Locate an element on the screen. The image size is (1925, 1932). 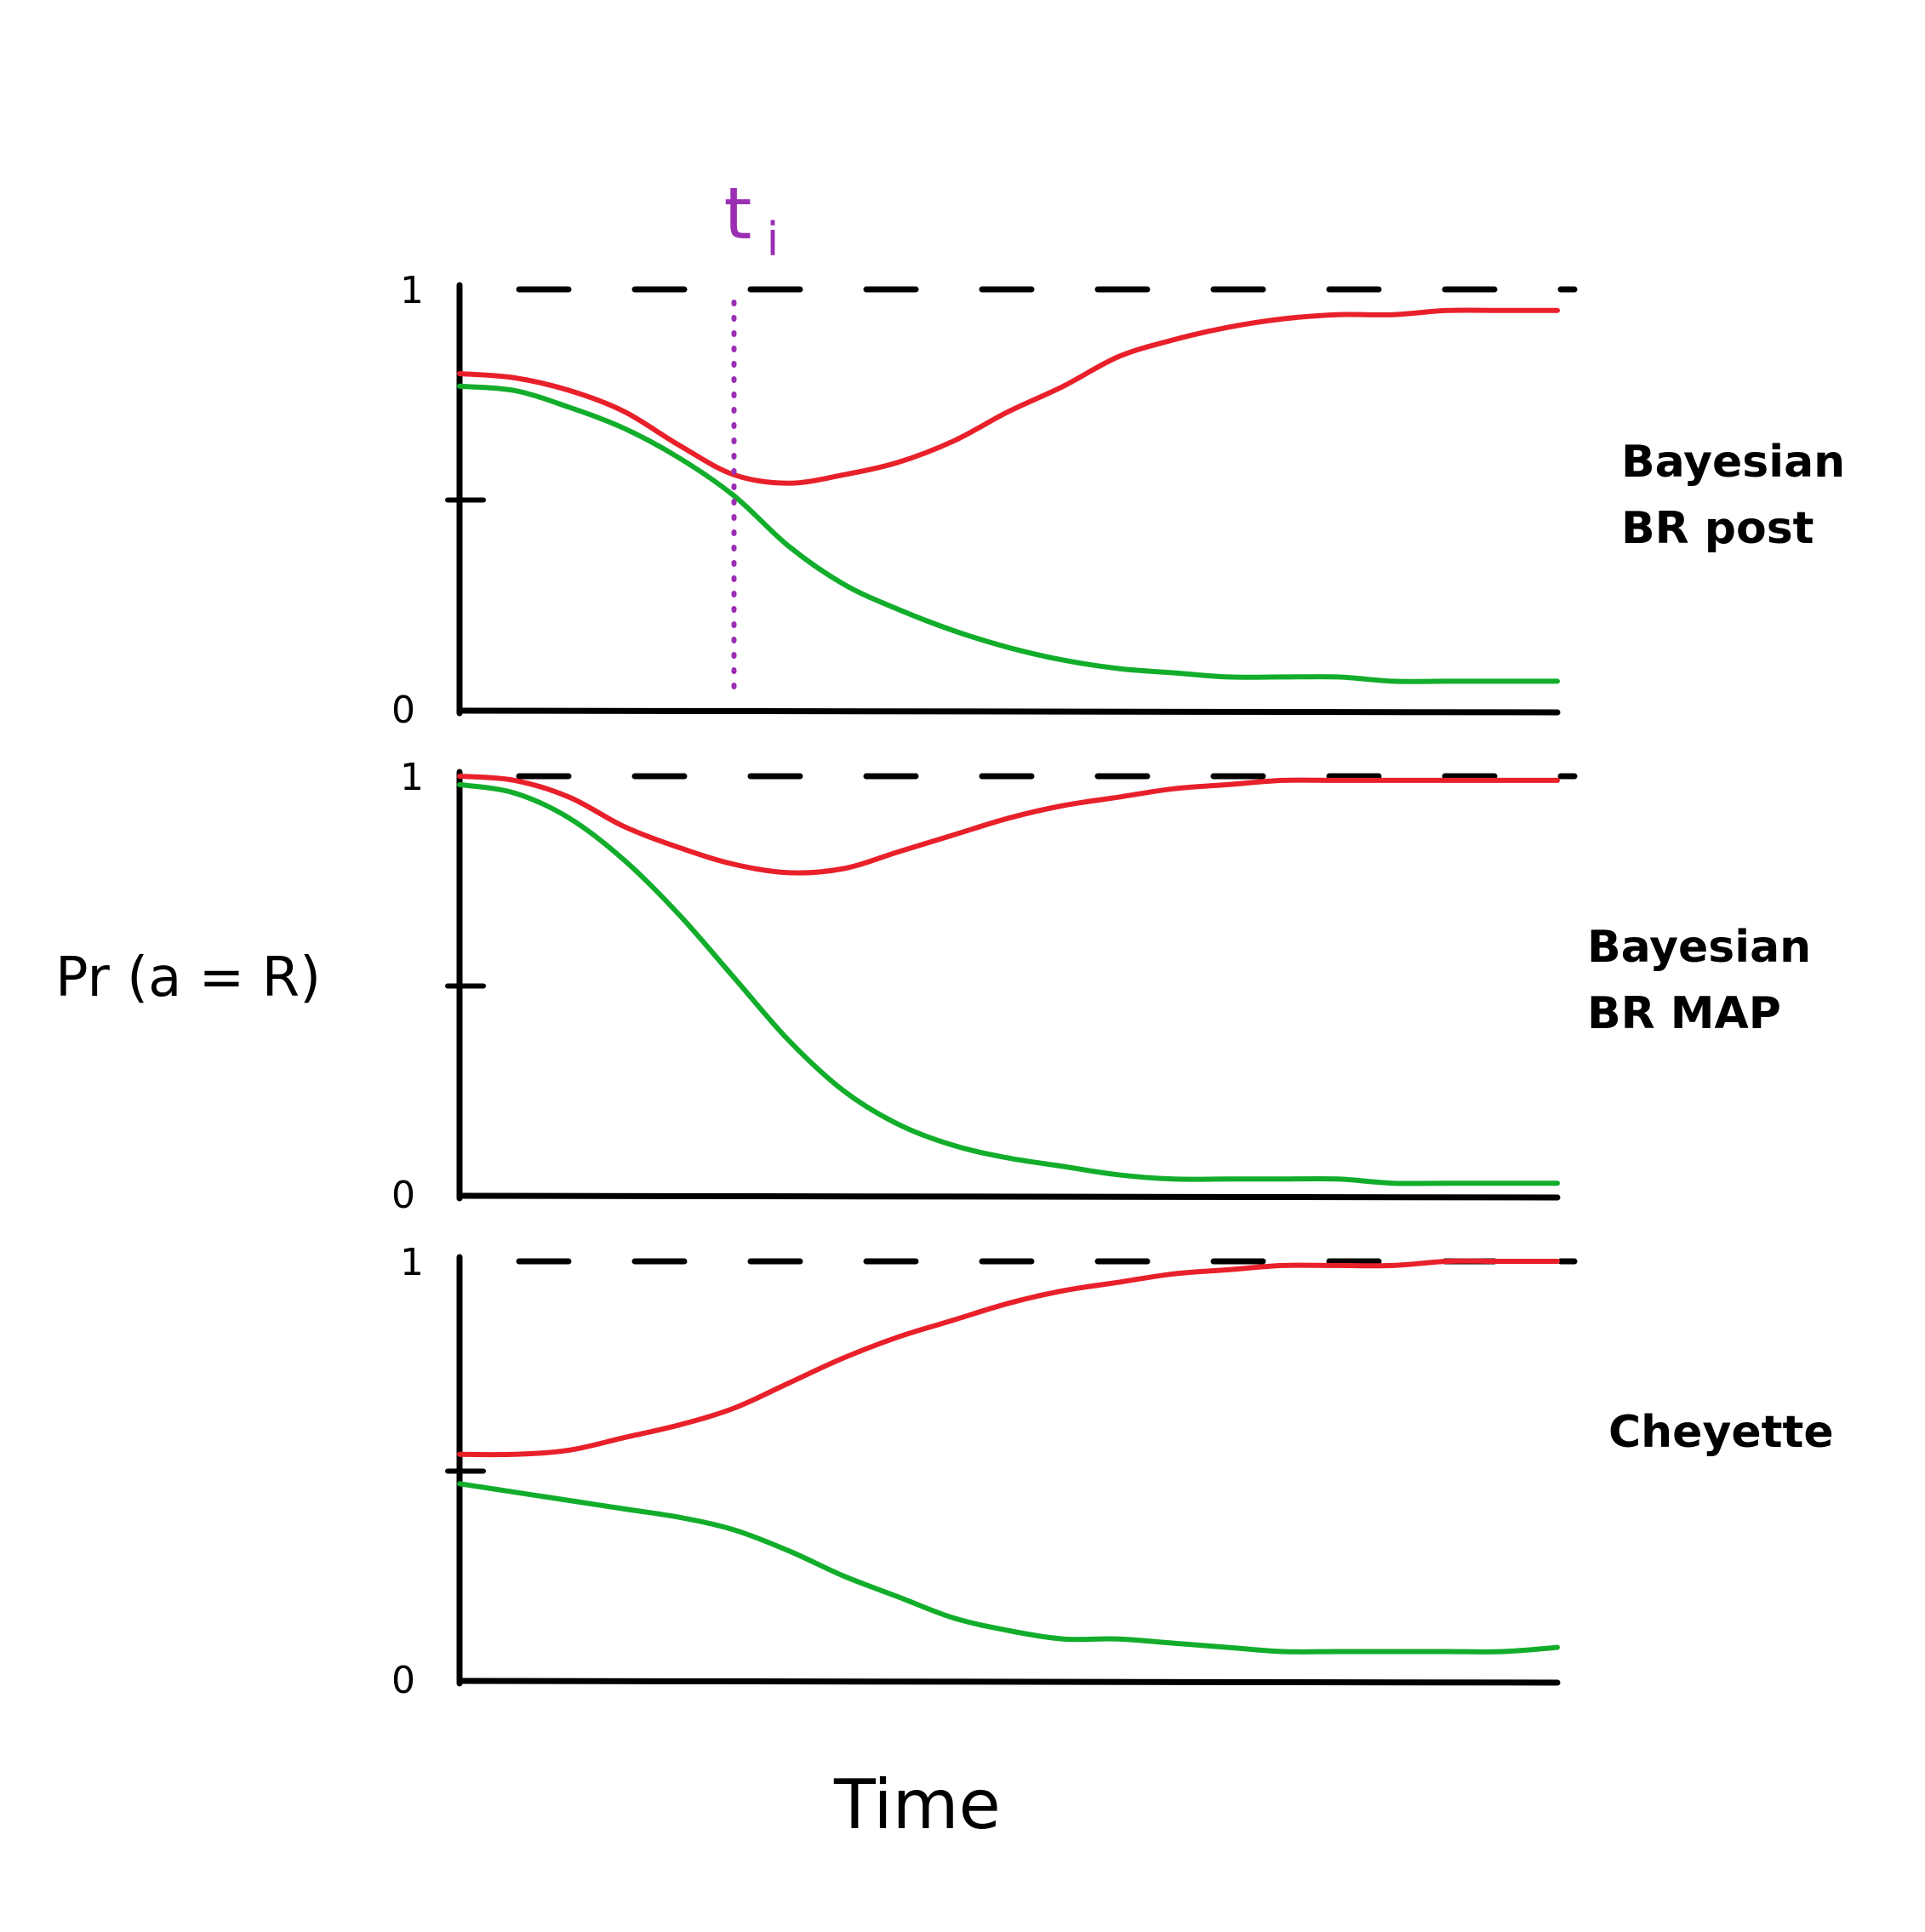
marker-subscript: i is located at coordinates (774, 239).